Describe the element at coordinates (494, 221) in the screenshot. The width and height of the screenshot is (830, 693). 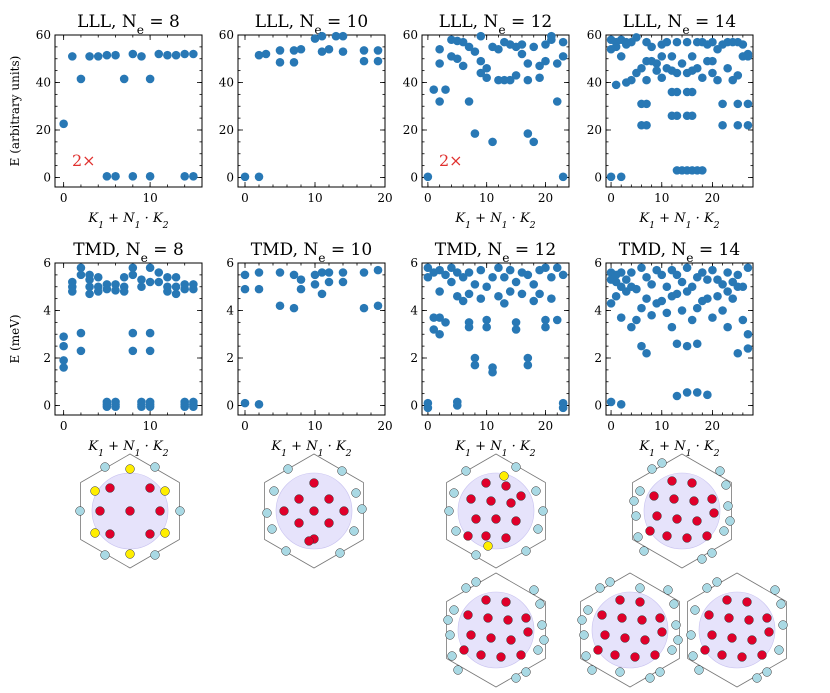
I see `x-axis-label: K1 + N1 · K2` at that location.